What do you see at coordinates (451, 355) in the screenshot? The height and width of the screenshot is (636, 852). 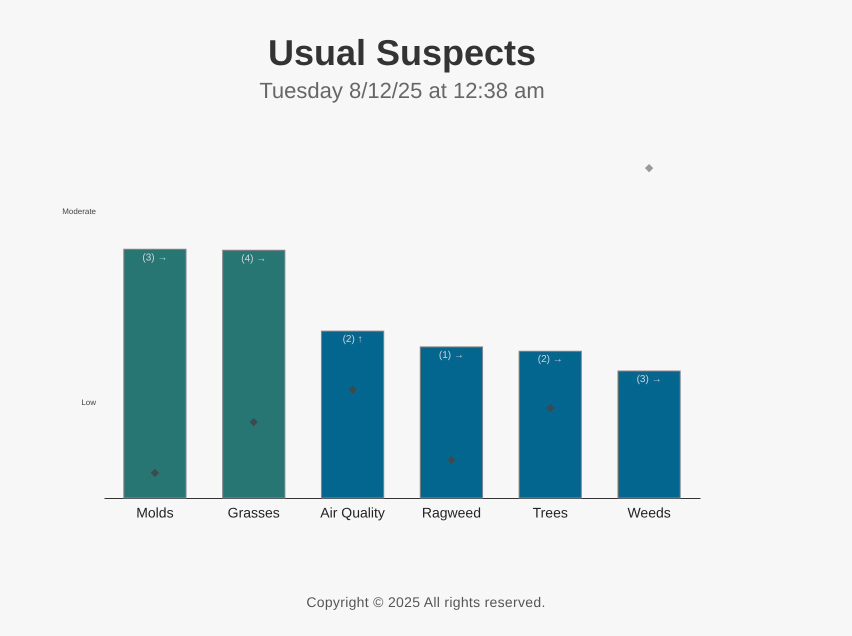 I see `annotation: (1) →` at bounding box center [451, 355].